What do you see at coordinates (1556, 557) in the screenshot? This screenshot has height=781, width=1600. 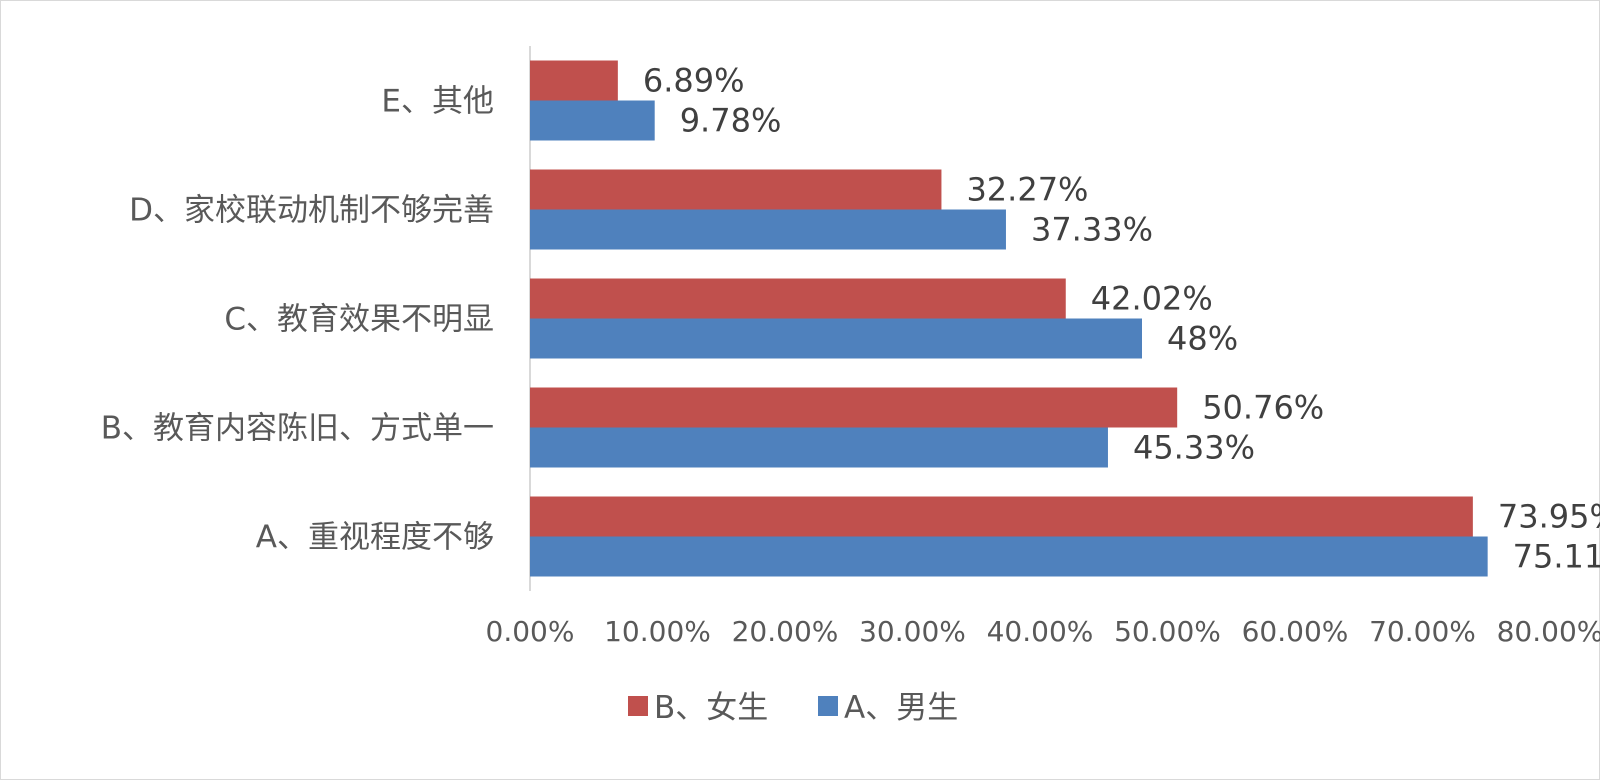 I see `data-label: 75.11%` at bounding box center [1556, 557].